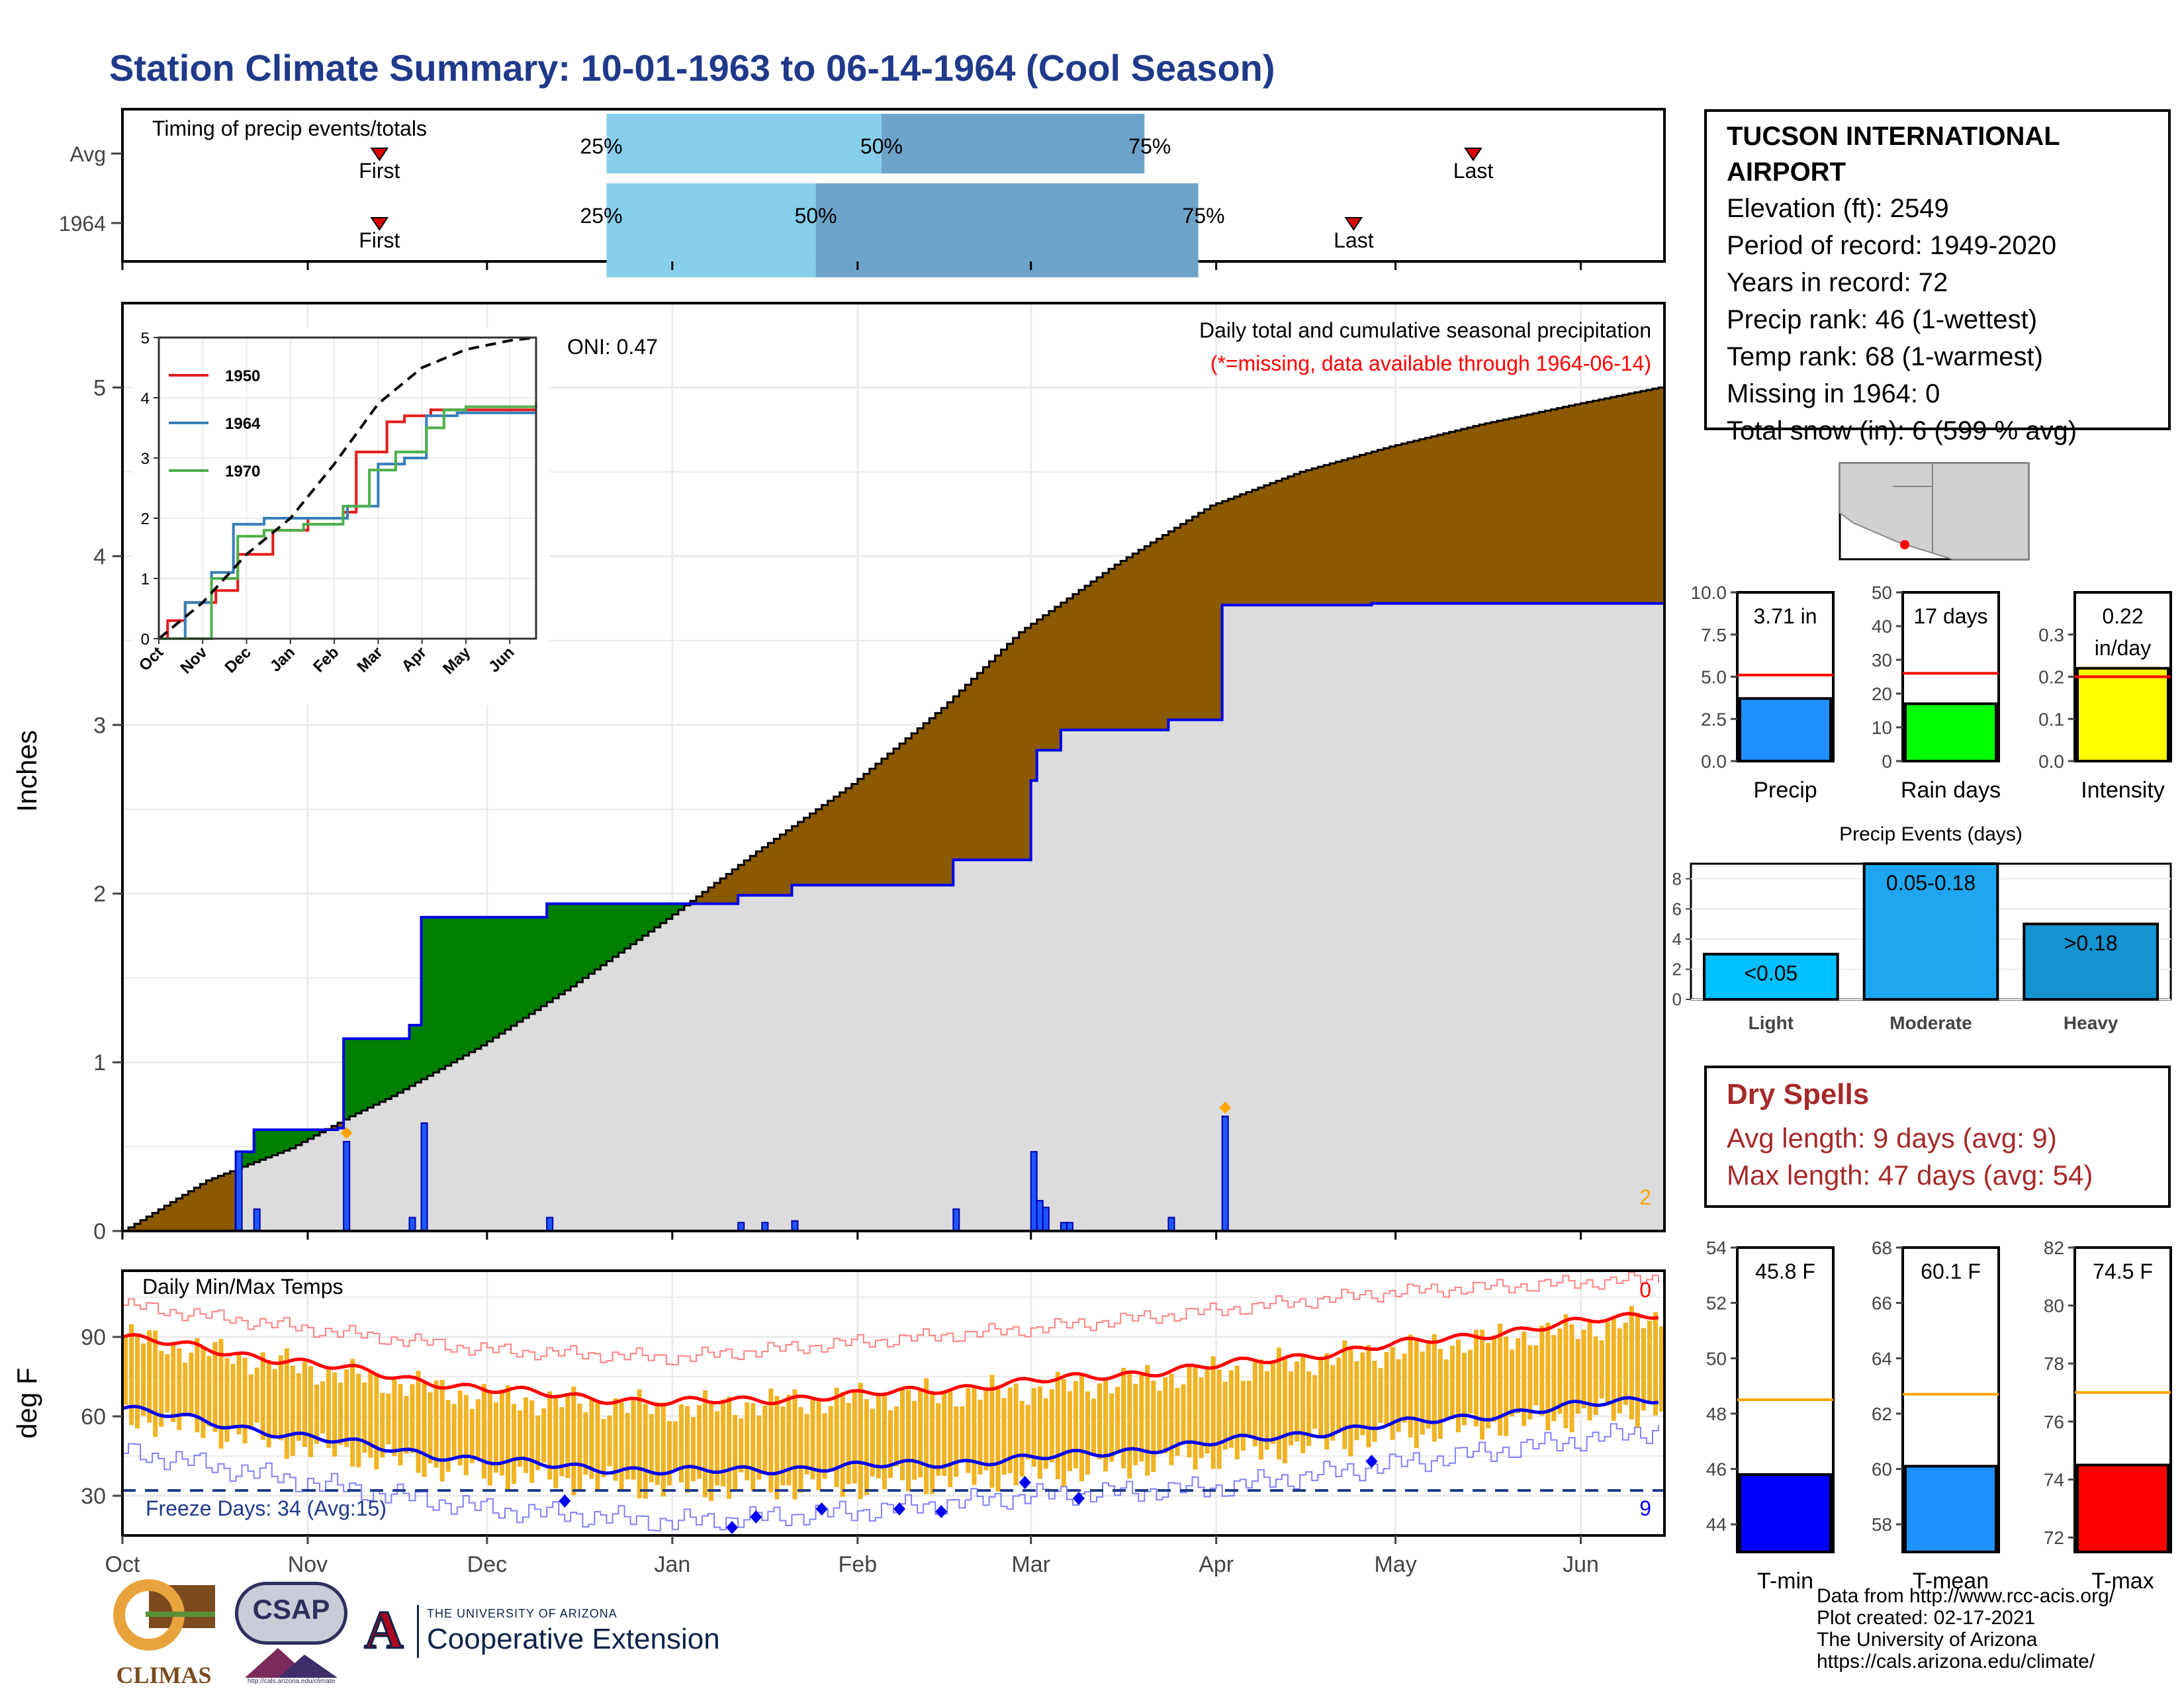 This screenshot has width=2184, height=1689. What do you see at coordinates (890, 1436) in the screenshot?
I see `avg-min-temp-line` at bounding box center [890, 1436].